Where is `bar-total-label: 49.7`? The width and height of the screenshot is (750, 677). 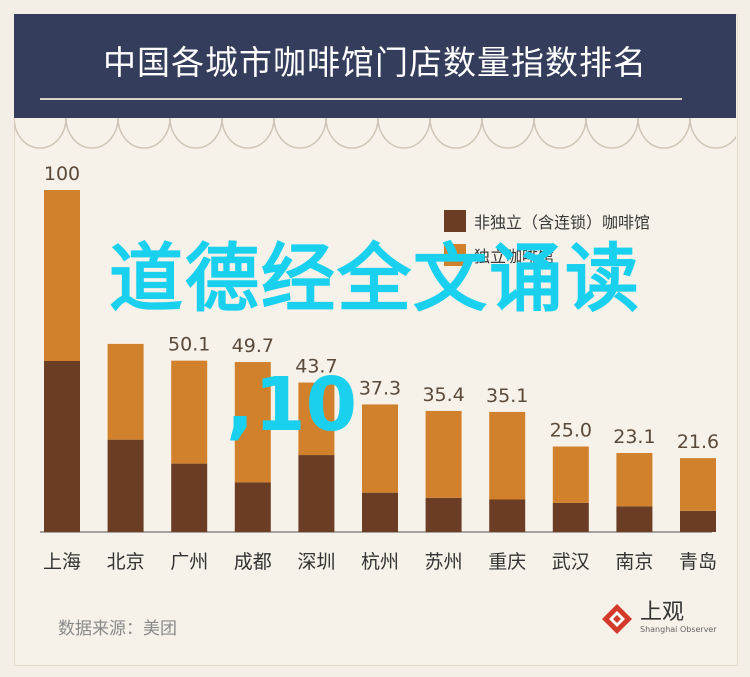
bar-total-label: 49.7 is located at coordinates (253, 346).